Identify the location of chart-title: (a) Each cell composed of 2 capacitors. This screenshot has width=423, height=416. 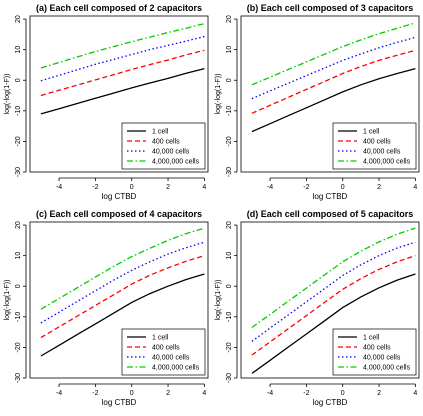
(119, 8).